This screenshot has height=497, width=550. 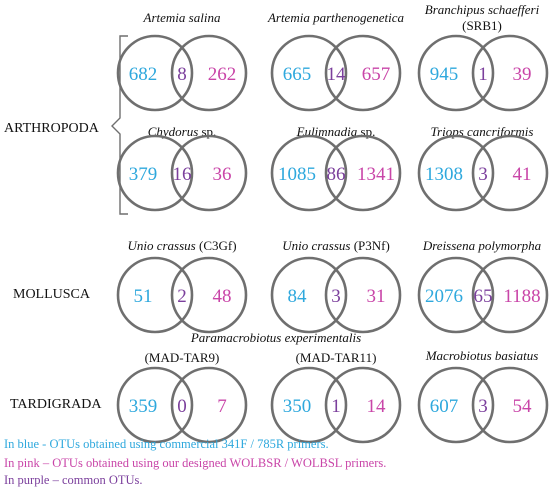 I want to click on venn-diagram: Triops cancriformis 1308 3 41, so click(x=483, y=168).